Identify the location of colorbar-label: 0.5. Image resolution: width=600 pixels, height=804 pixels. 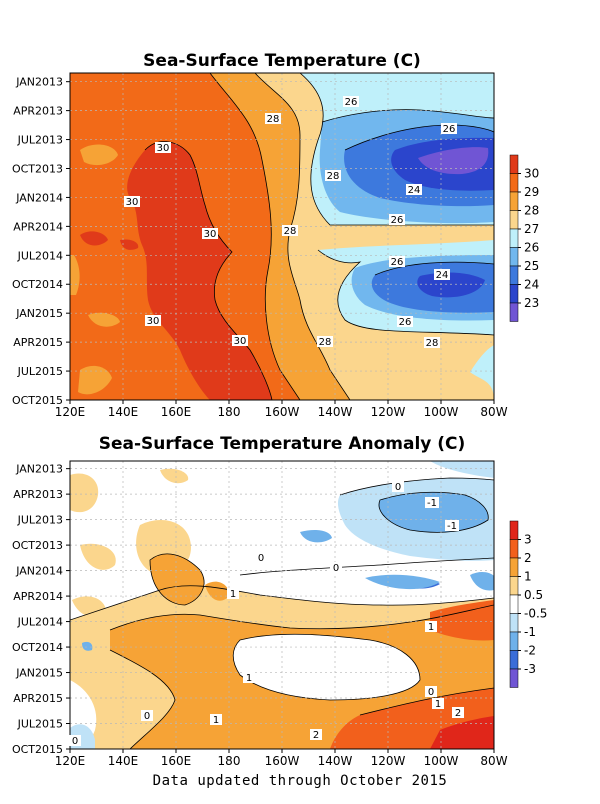
(533, 595).